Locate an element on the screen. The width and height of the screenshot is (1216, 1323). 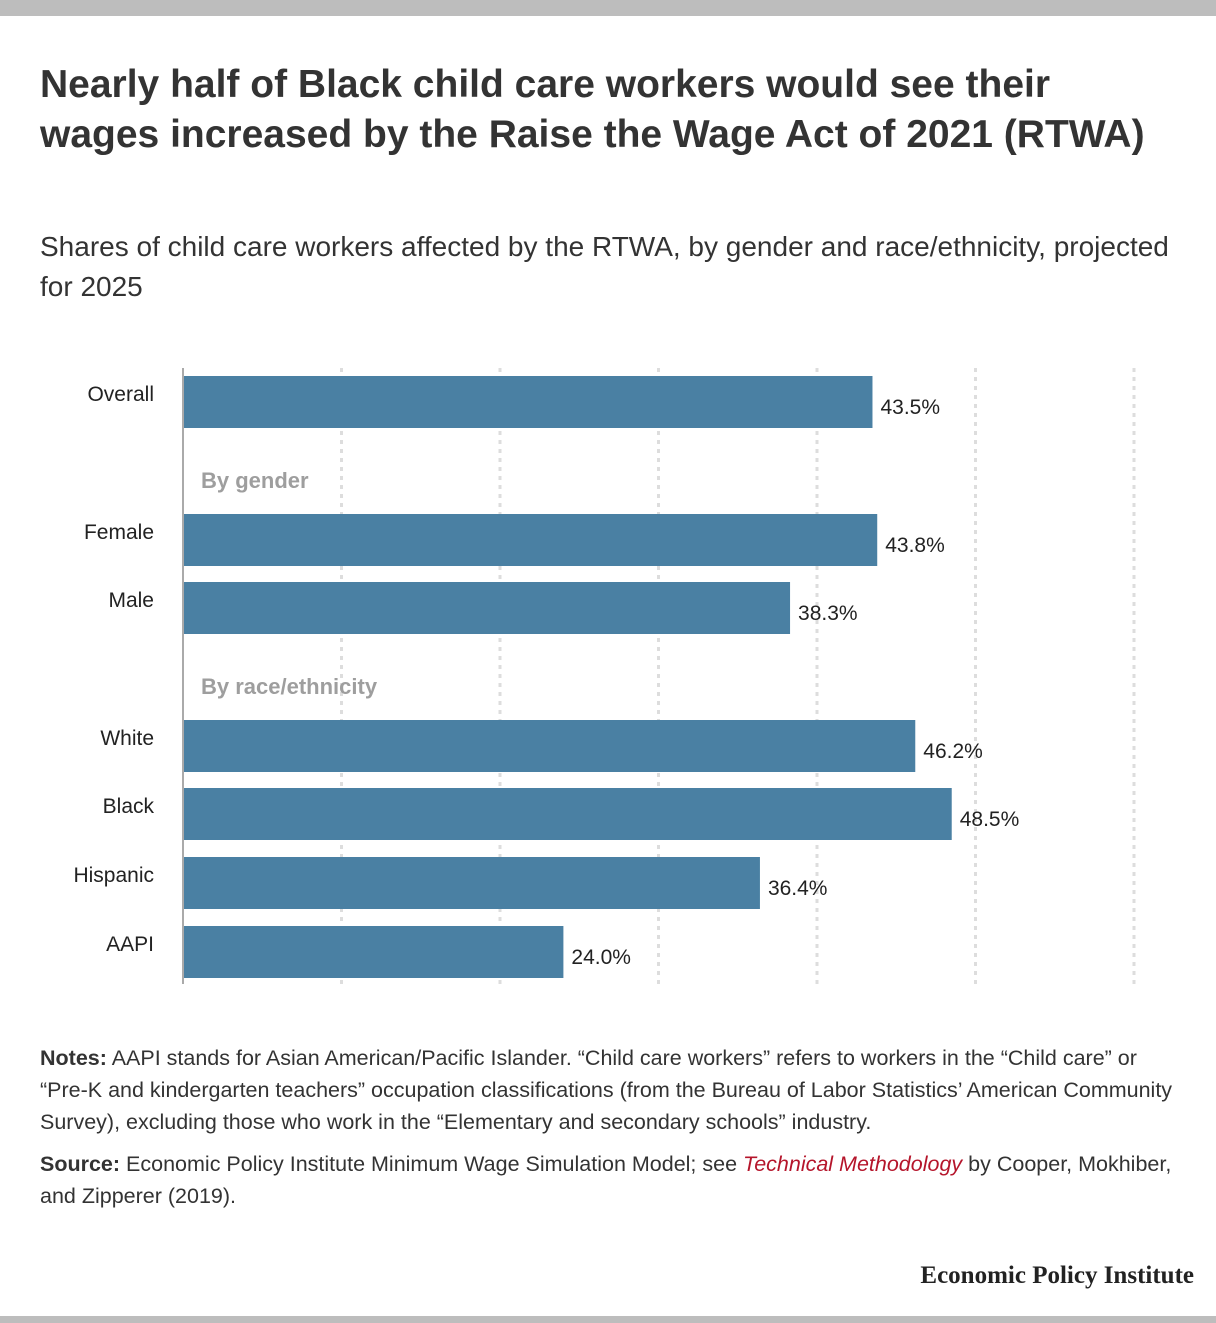
data-label: 48.5% is located at coordinates (990, 819).